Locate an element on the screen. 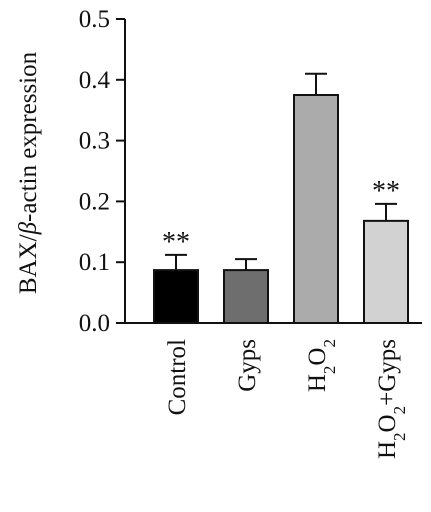 The width and height of the screenshot is (431, 512). x-tick-label: H2O2 is located at coordinates (321, 365).